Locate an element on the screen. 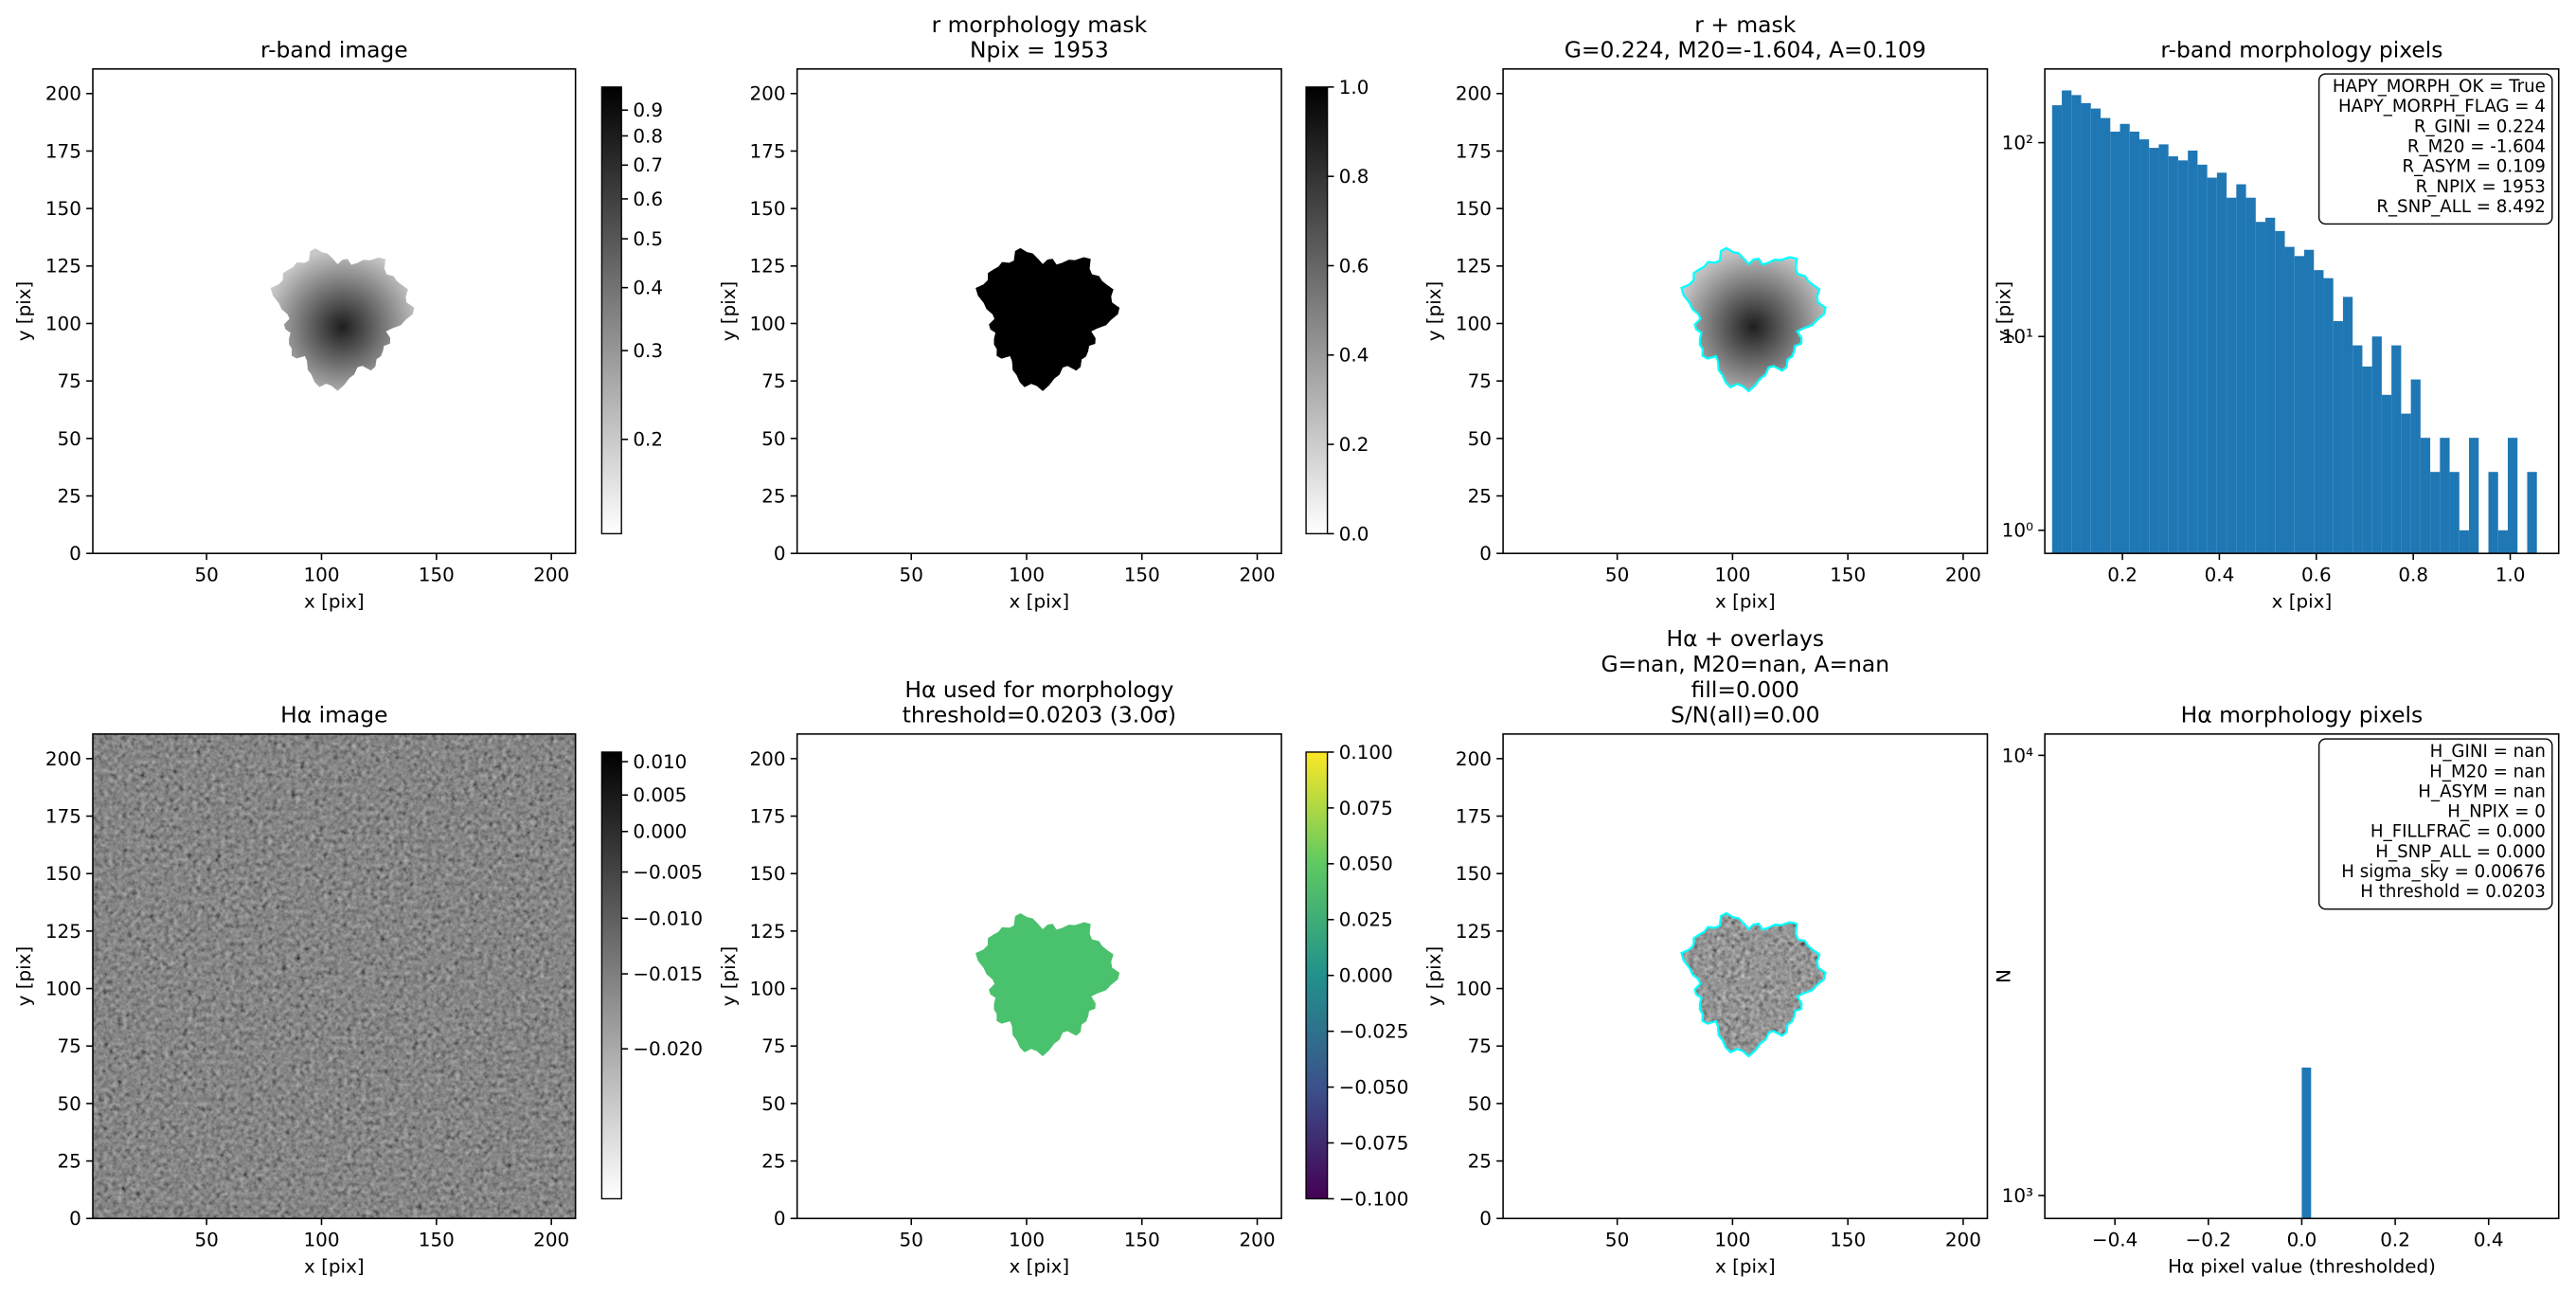 The image size is (2576, 1294). colorbar-tick-label: −0.050 is located at coordinates (1374, 1088).